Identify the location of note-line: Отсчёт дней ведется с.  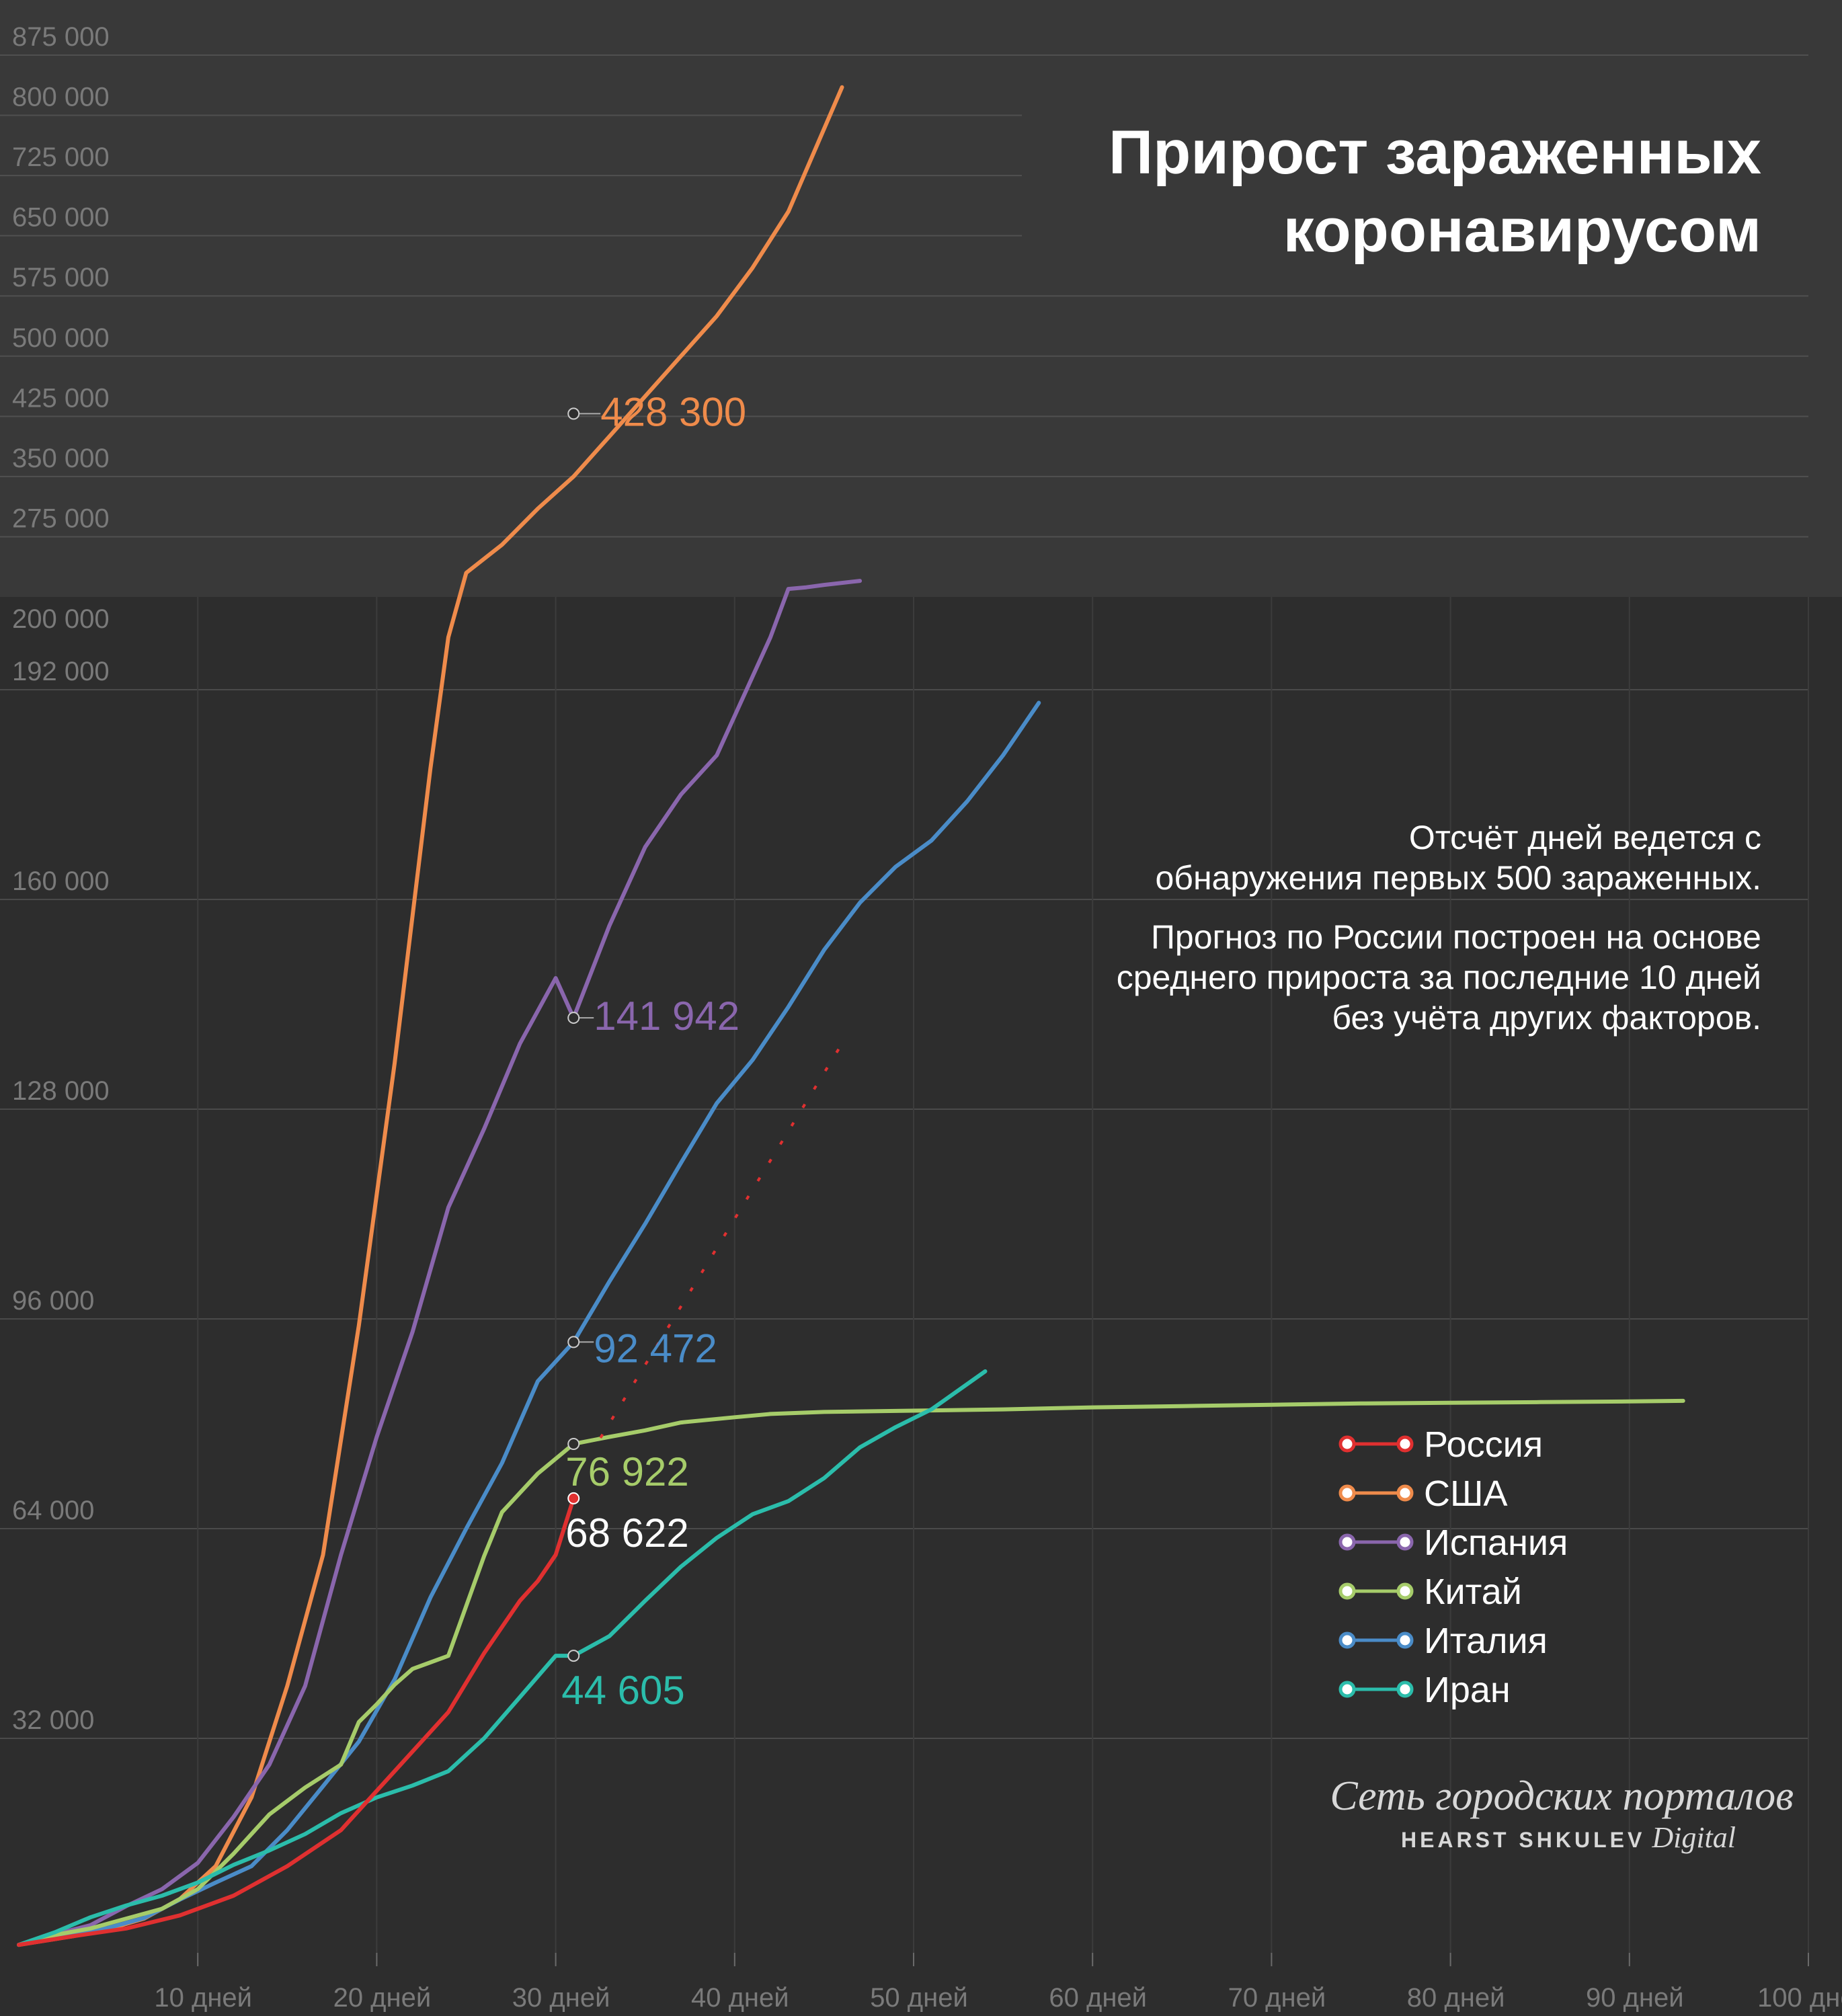
(1585, 837).